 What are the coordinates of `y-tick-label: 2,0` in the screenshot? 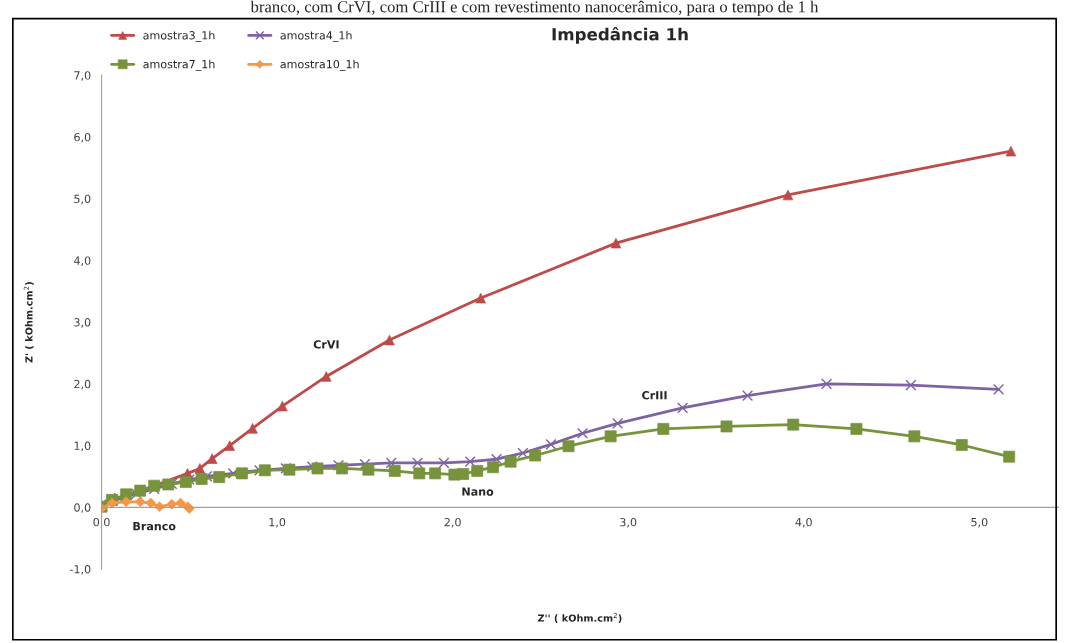 It's located at (82, 384).